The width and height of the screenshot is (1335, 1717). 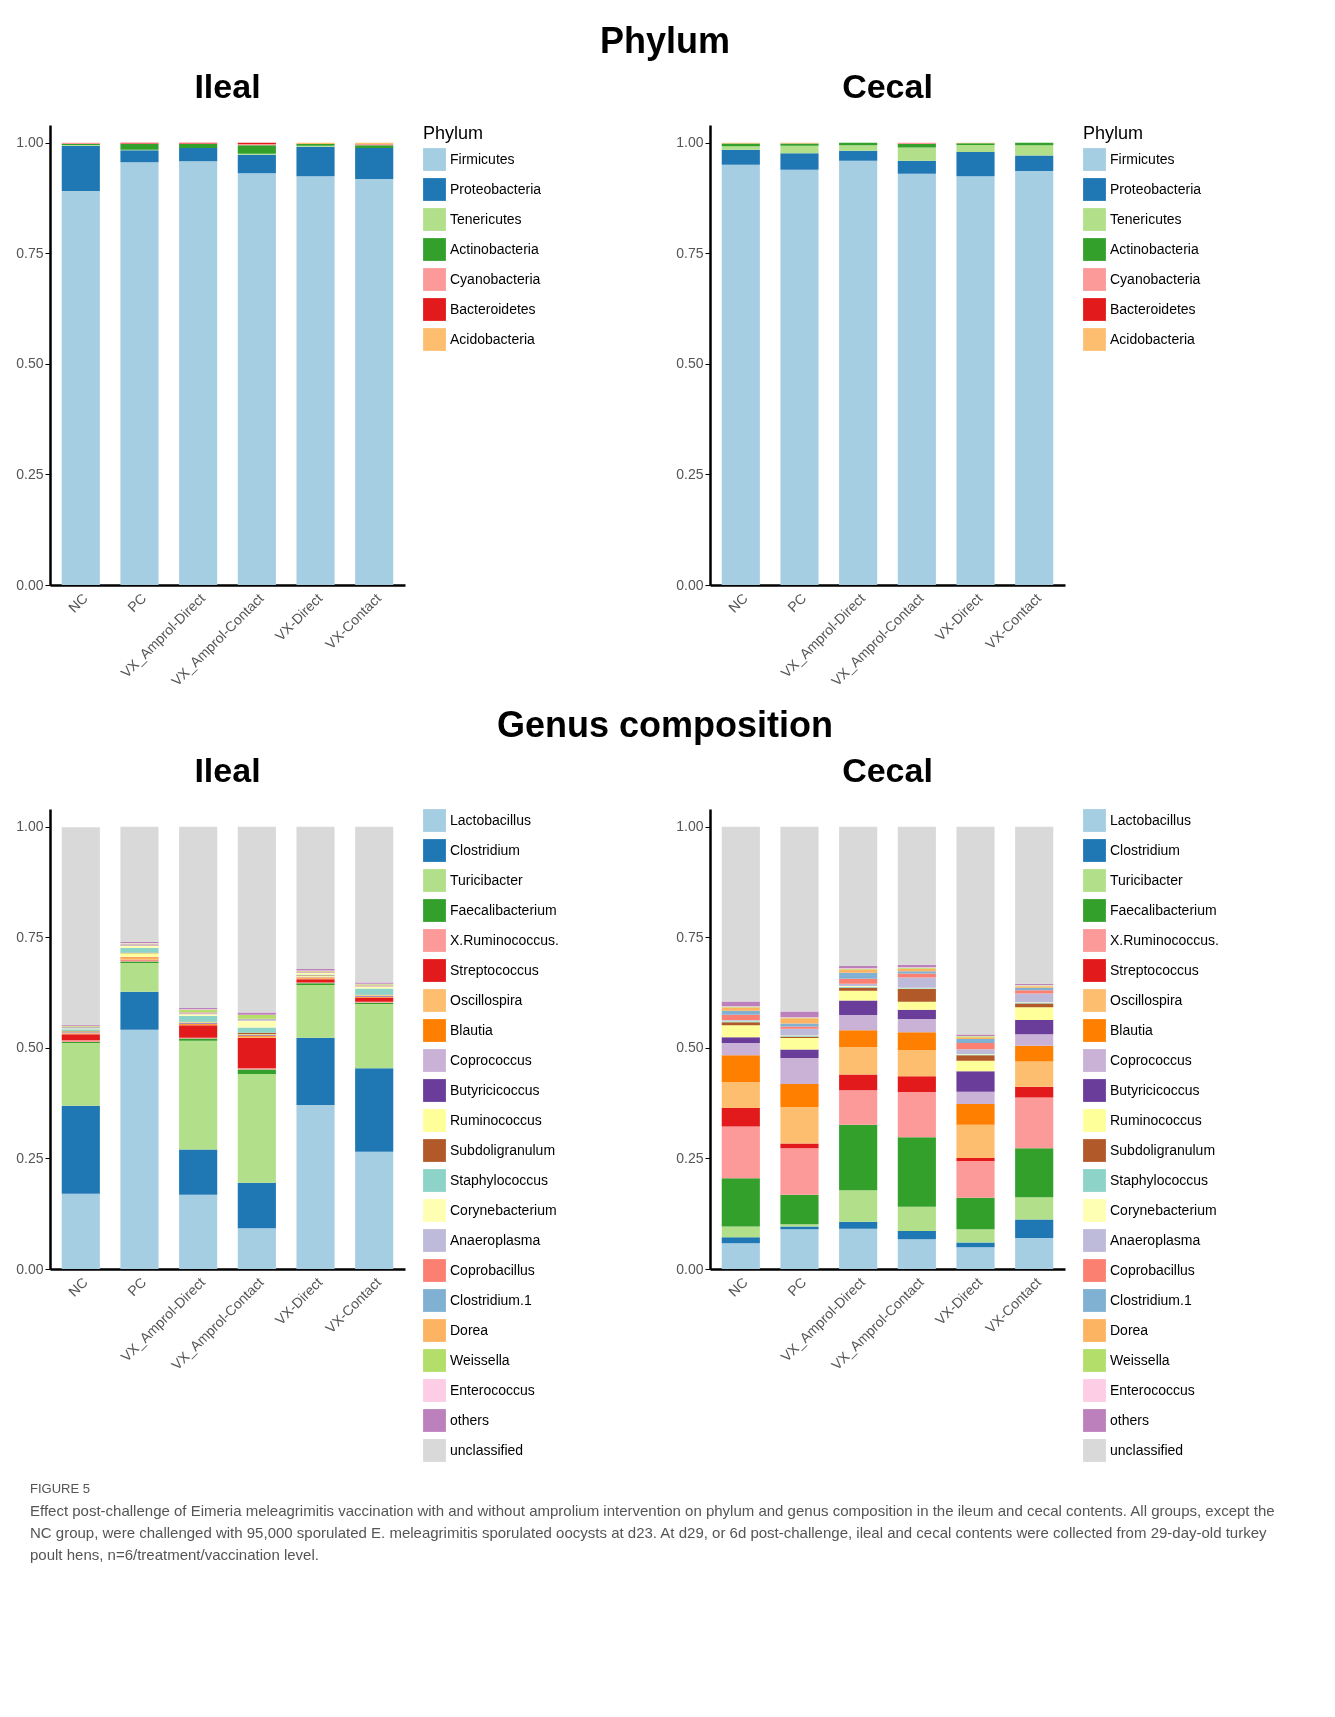 I want to click on caption: FIGURE 5, so click(x=60, y=1488).